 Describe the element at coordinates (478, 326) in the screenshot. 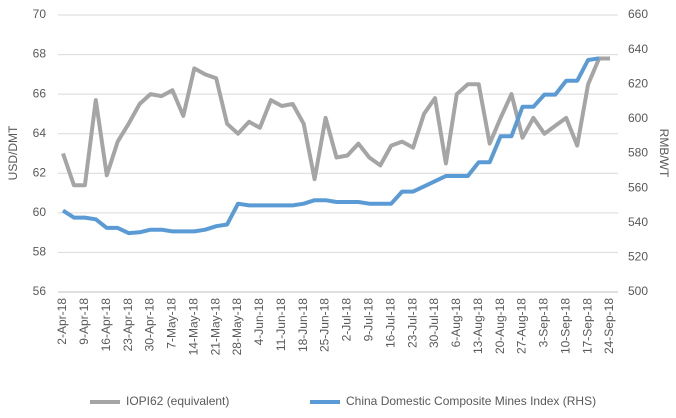

I see `x-tick-label: 13-Aug-18` at that location.